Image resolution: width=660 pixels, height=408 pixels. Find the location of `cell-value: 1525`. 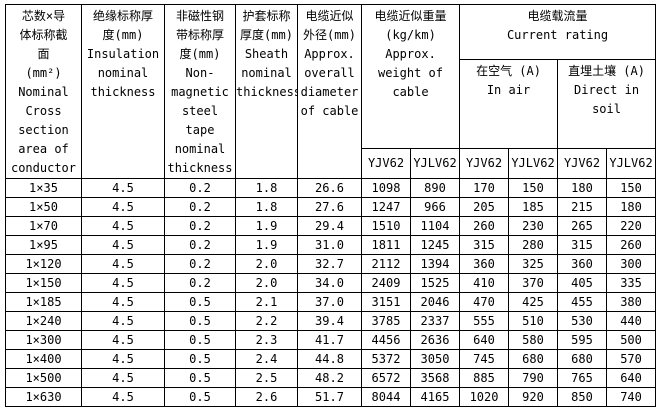

cell-value: 1525 is located at coordinates (435, 283).